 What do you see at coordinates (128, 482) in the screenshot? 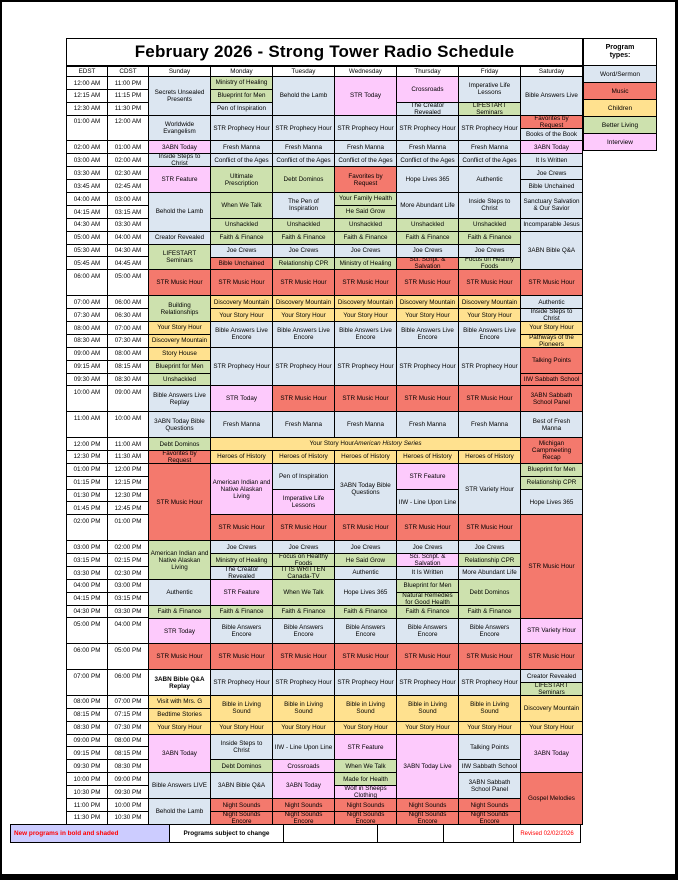
I see `time-cell: 12:15 PM` at bounding box center [128, 482].